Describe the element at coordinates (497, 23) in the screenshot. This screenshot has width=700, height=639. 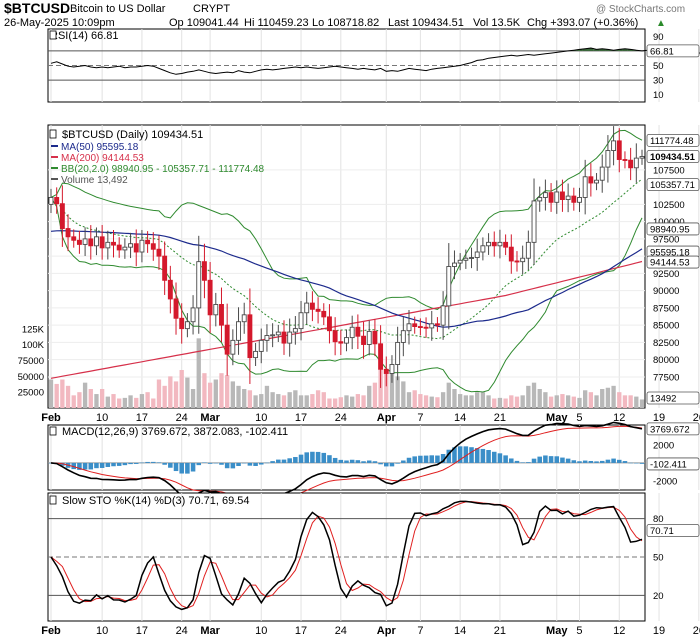
I see `volume-value: Vol 13.5K` at that location.